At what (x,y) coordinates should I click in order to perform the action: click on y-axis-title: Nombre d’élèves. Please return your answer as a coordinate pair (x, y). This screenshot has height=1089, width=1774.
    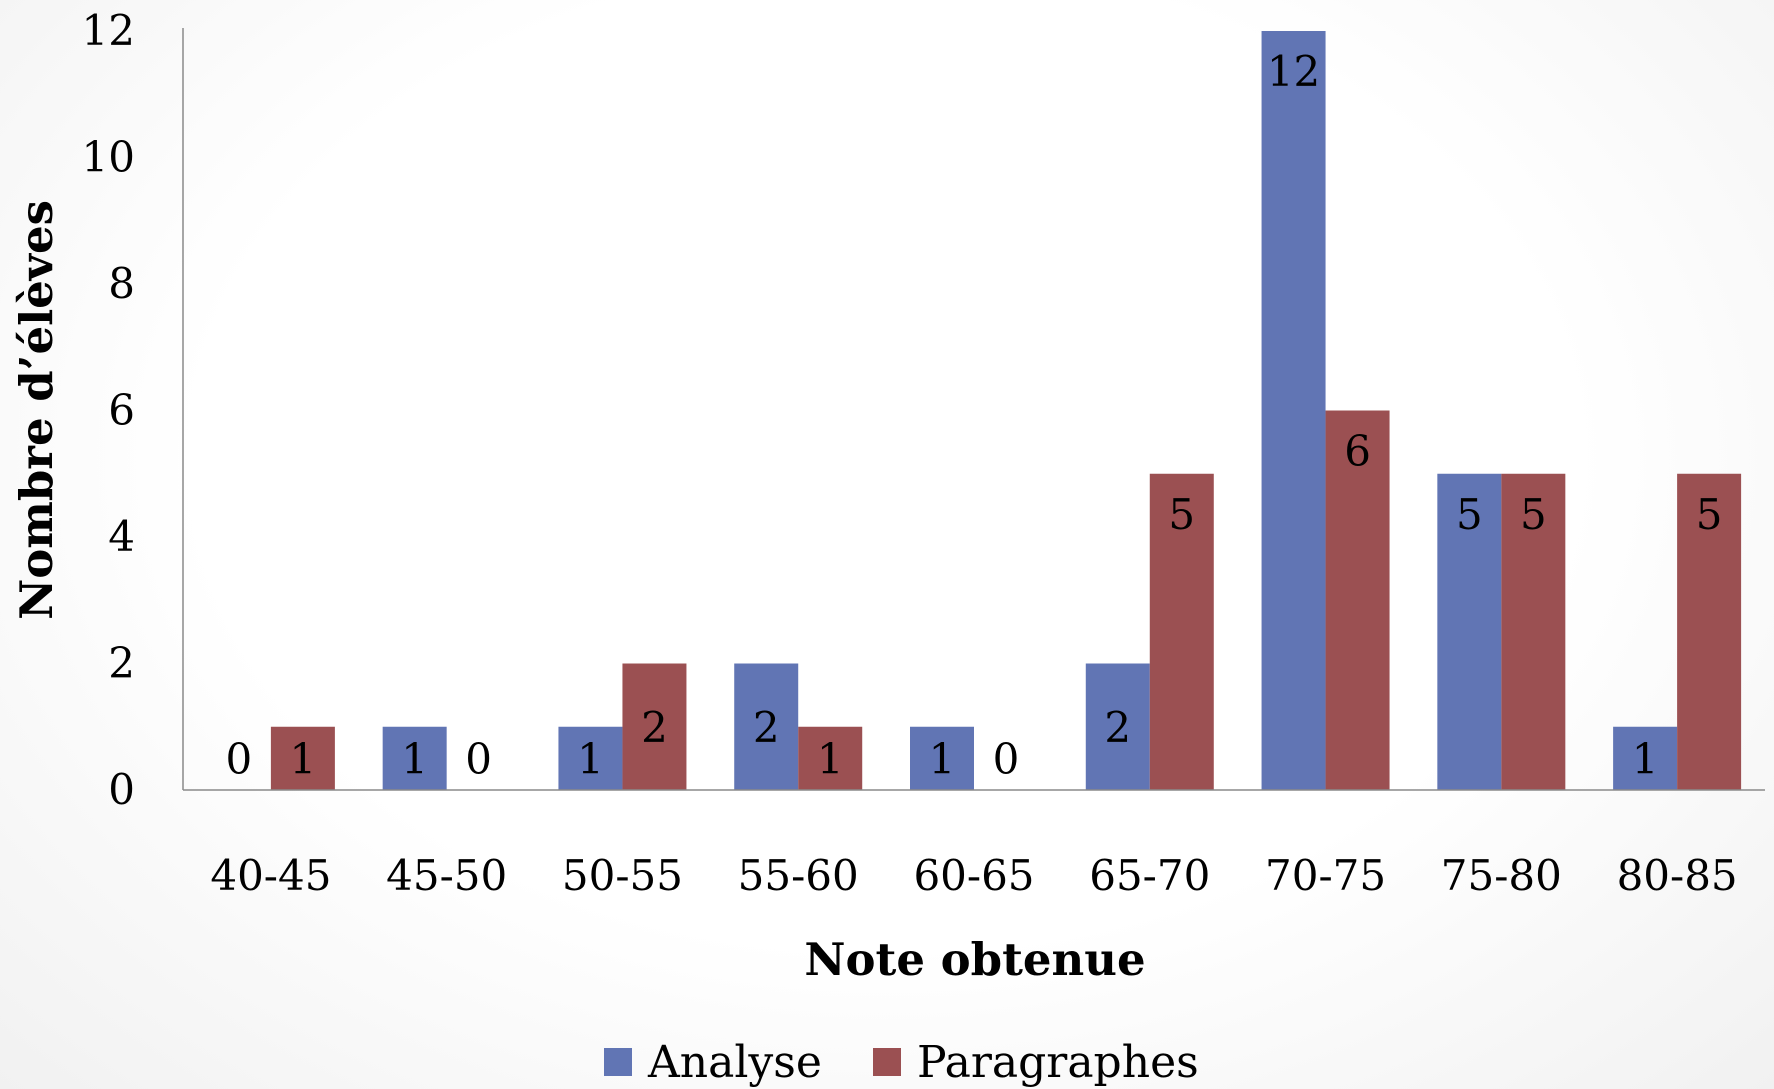
    Looking at the image, I should click on (36, 410).